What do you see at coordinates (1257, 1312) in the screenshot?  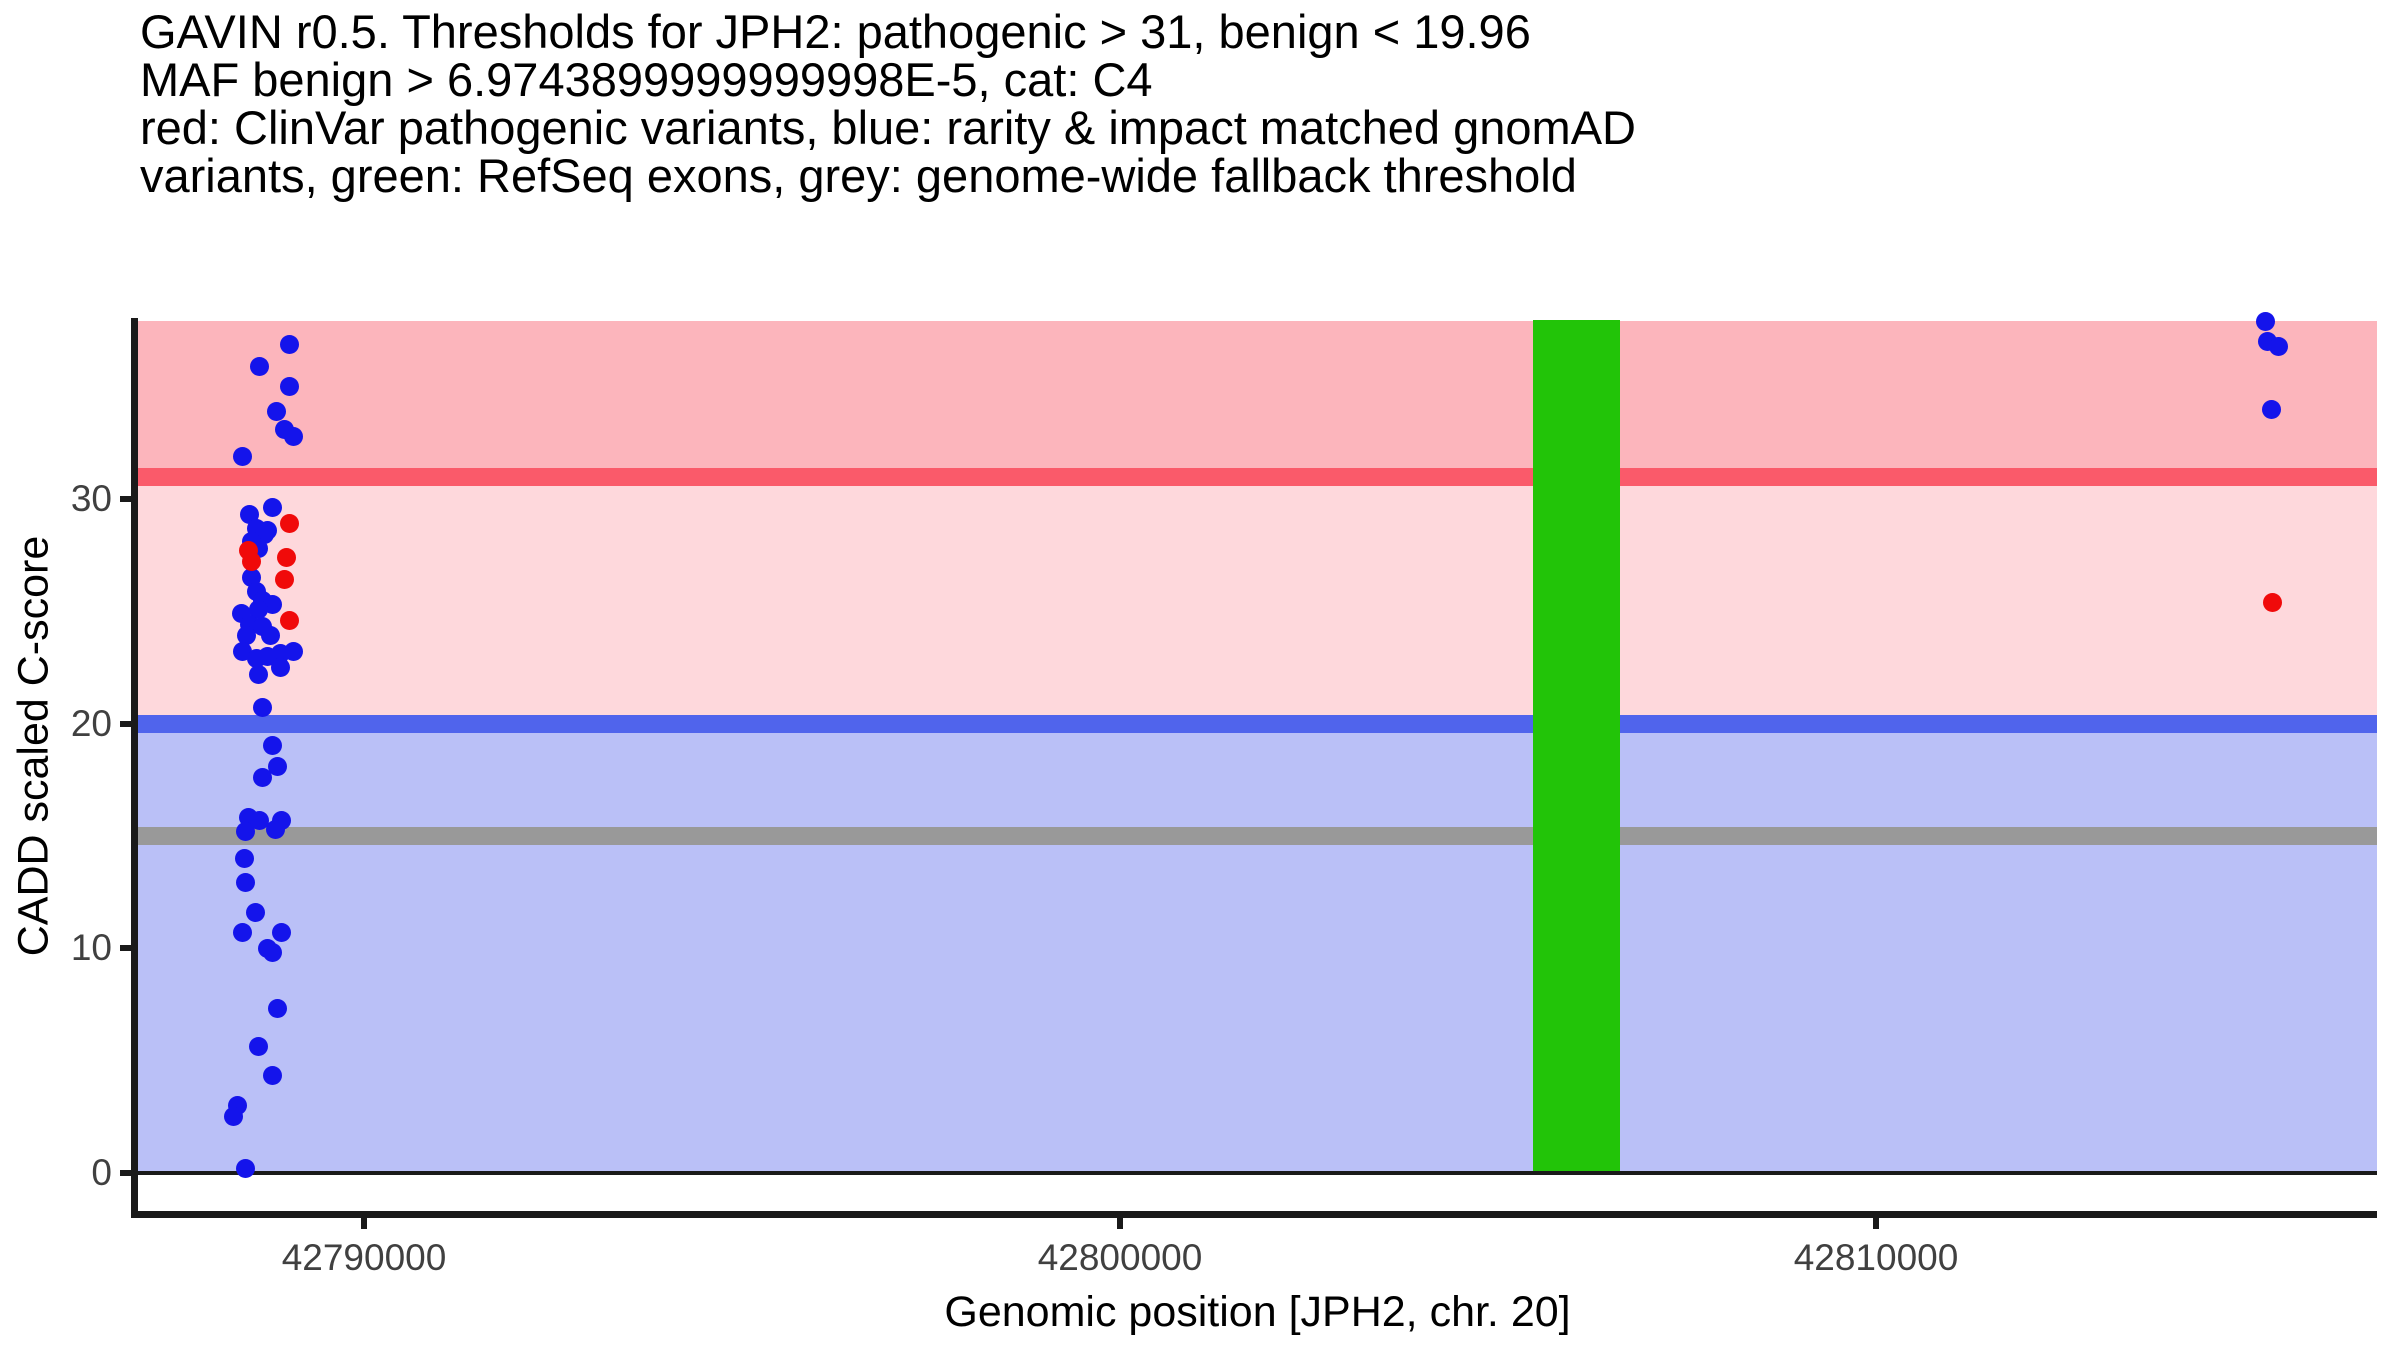 I see `x-axis-title: Genomic position [JPH2, chr. 20]` at bounding box center [1257, 1312].